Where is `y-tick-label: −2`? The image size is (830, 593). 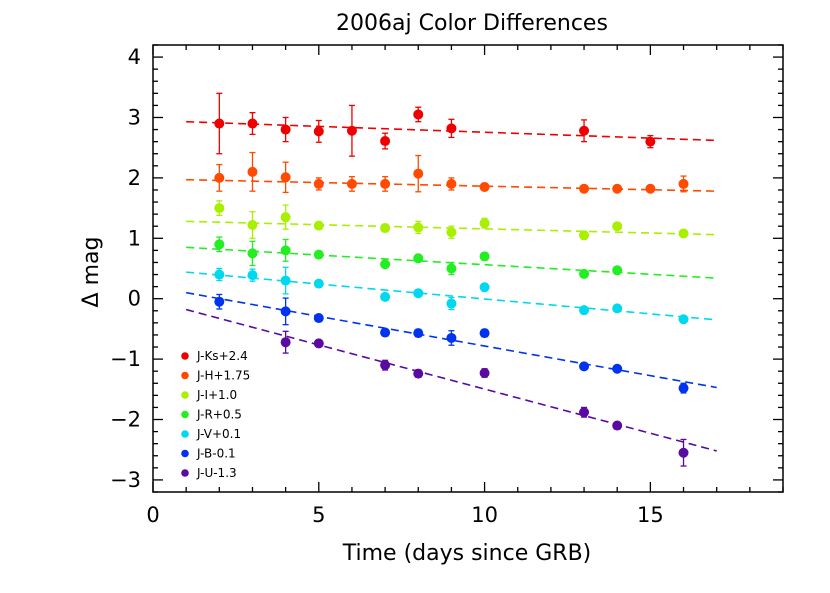
y-tick-label: −2 is located at coordinates (125, 420).